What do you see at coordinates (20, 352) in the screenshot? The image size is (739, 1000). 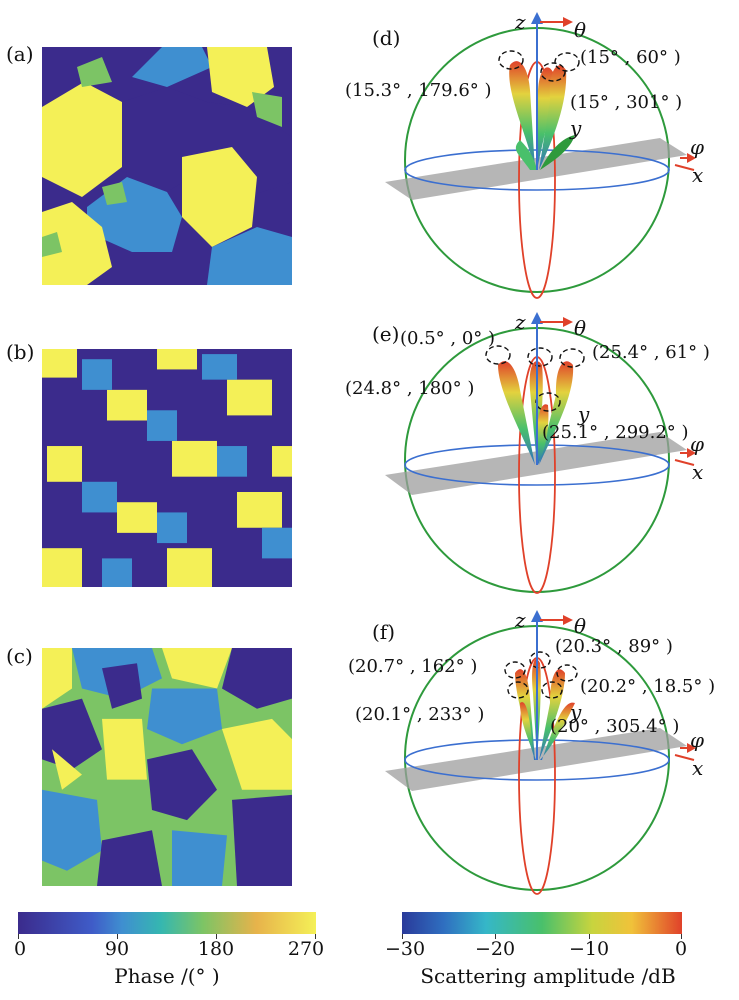 I see `panel-label-b: (b)` at bounding box center [20, 352].